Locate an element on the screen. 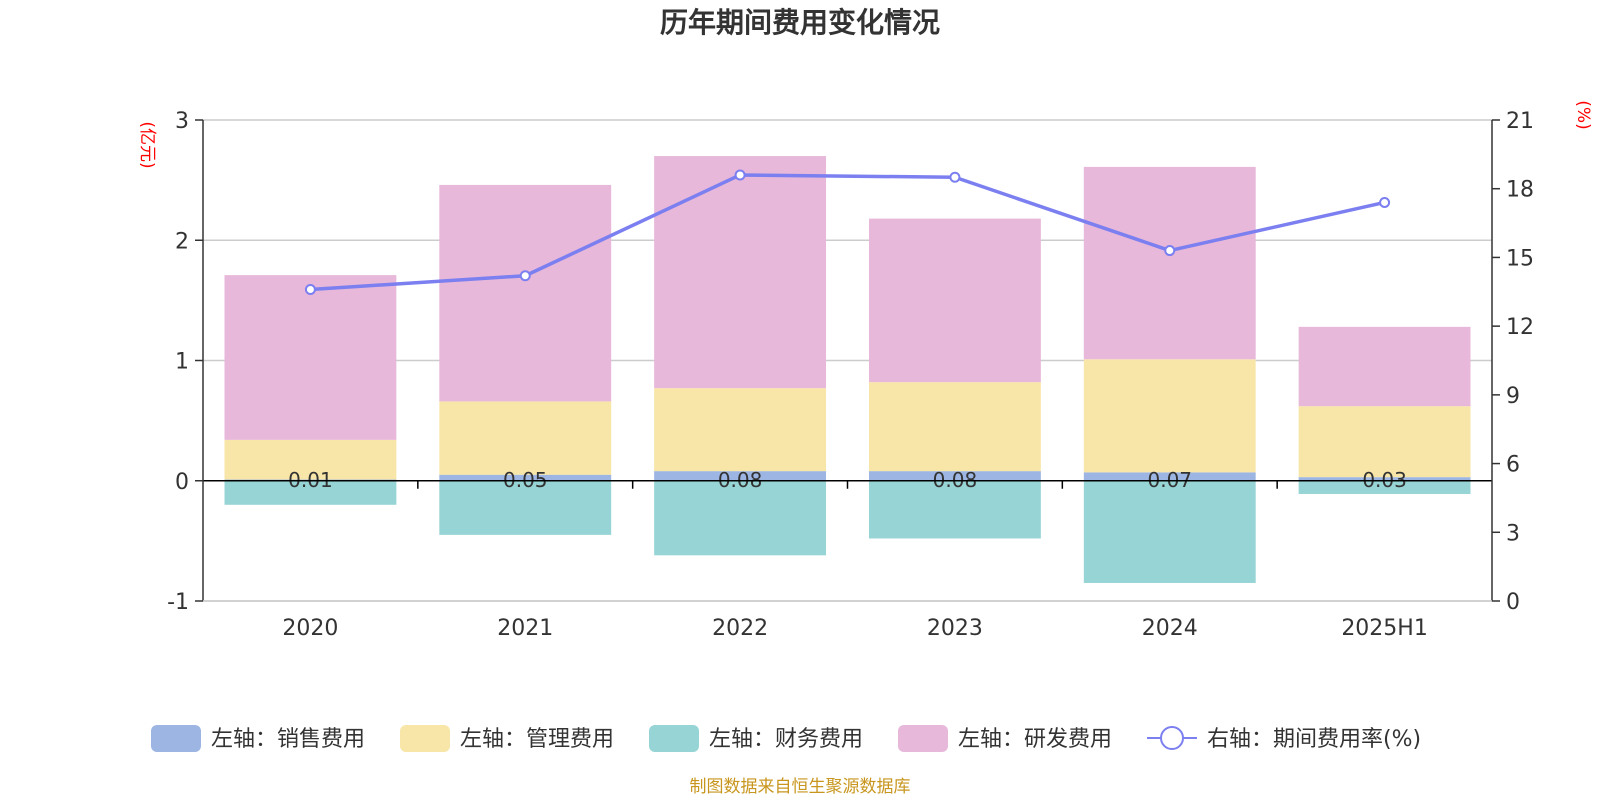 The height and width of the screenshot is (800, 1600). right-tick-label: 6 is located at coordinates (1513, 465).